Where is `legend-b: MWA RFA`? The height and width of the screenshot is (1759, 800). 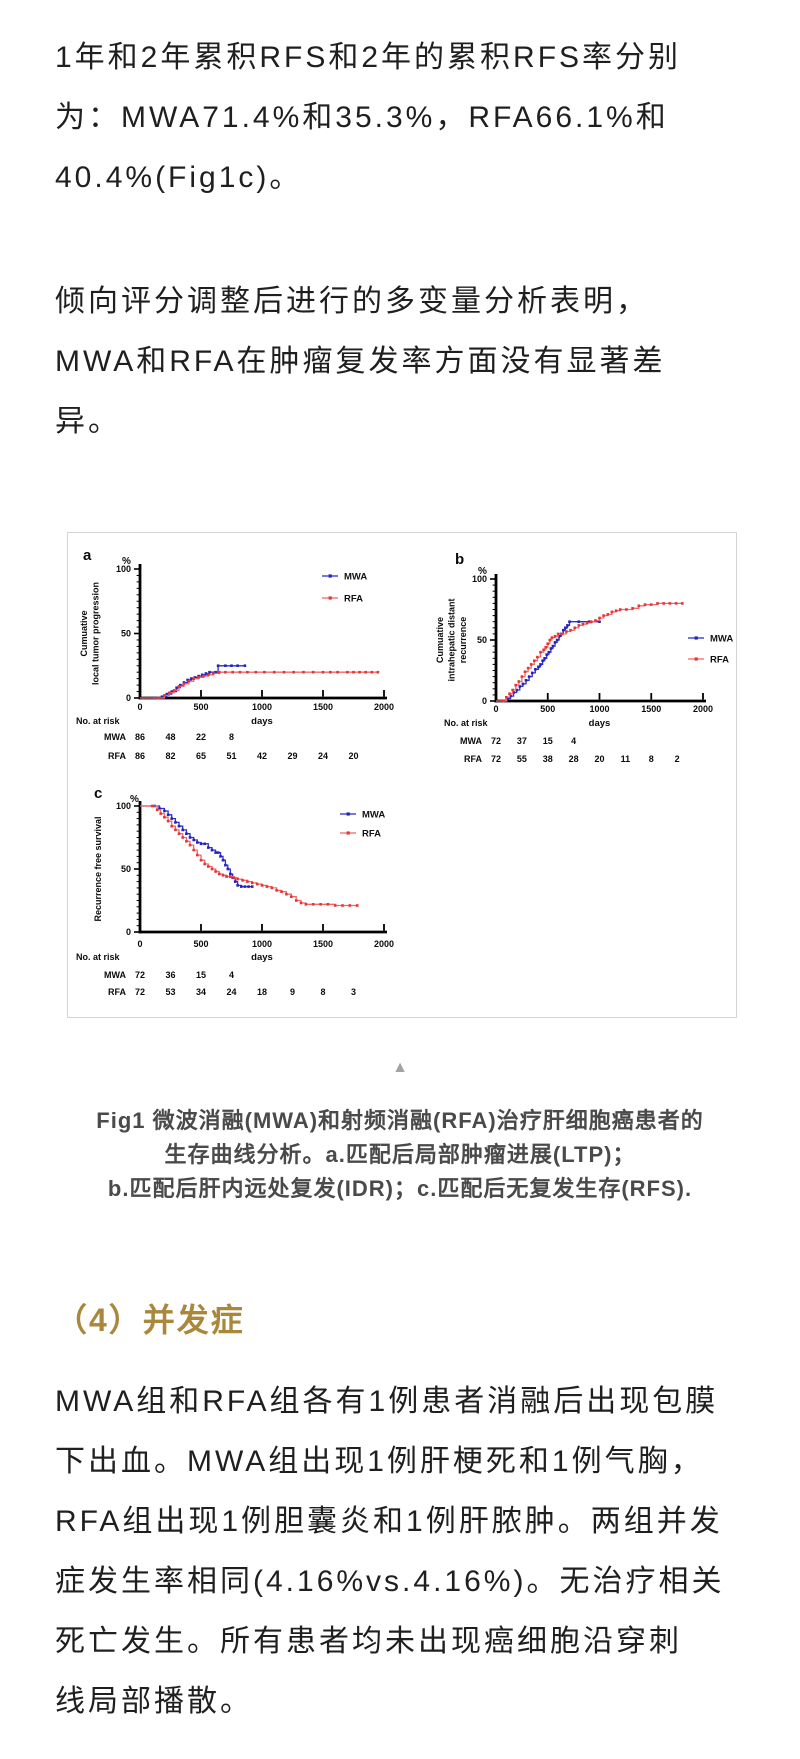
legend-b: MWA RFA is located at coordinates (710, 649).